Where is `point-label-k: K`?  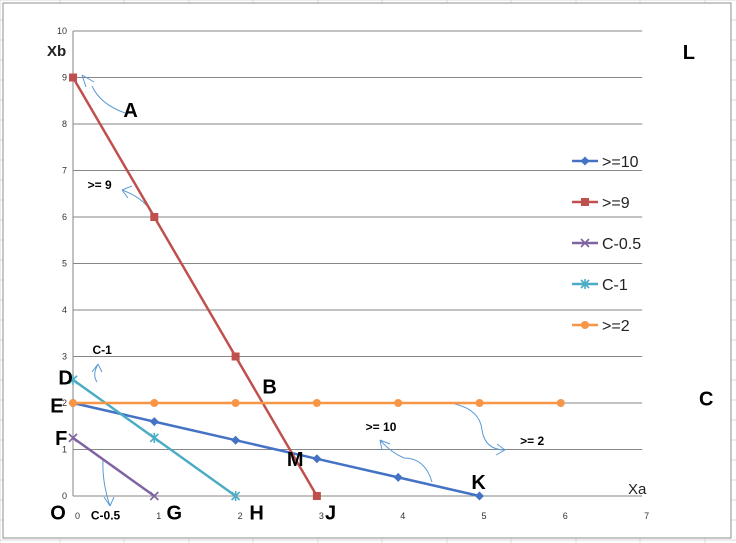 point-label-k: K is located at coordinates (478, 483).